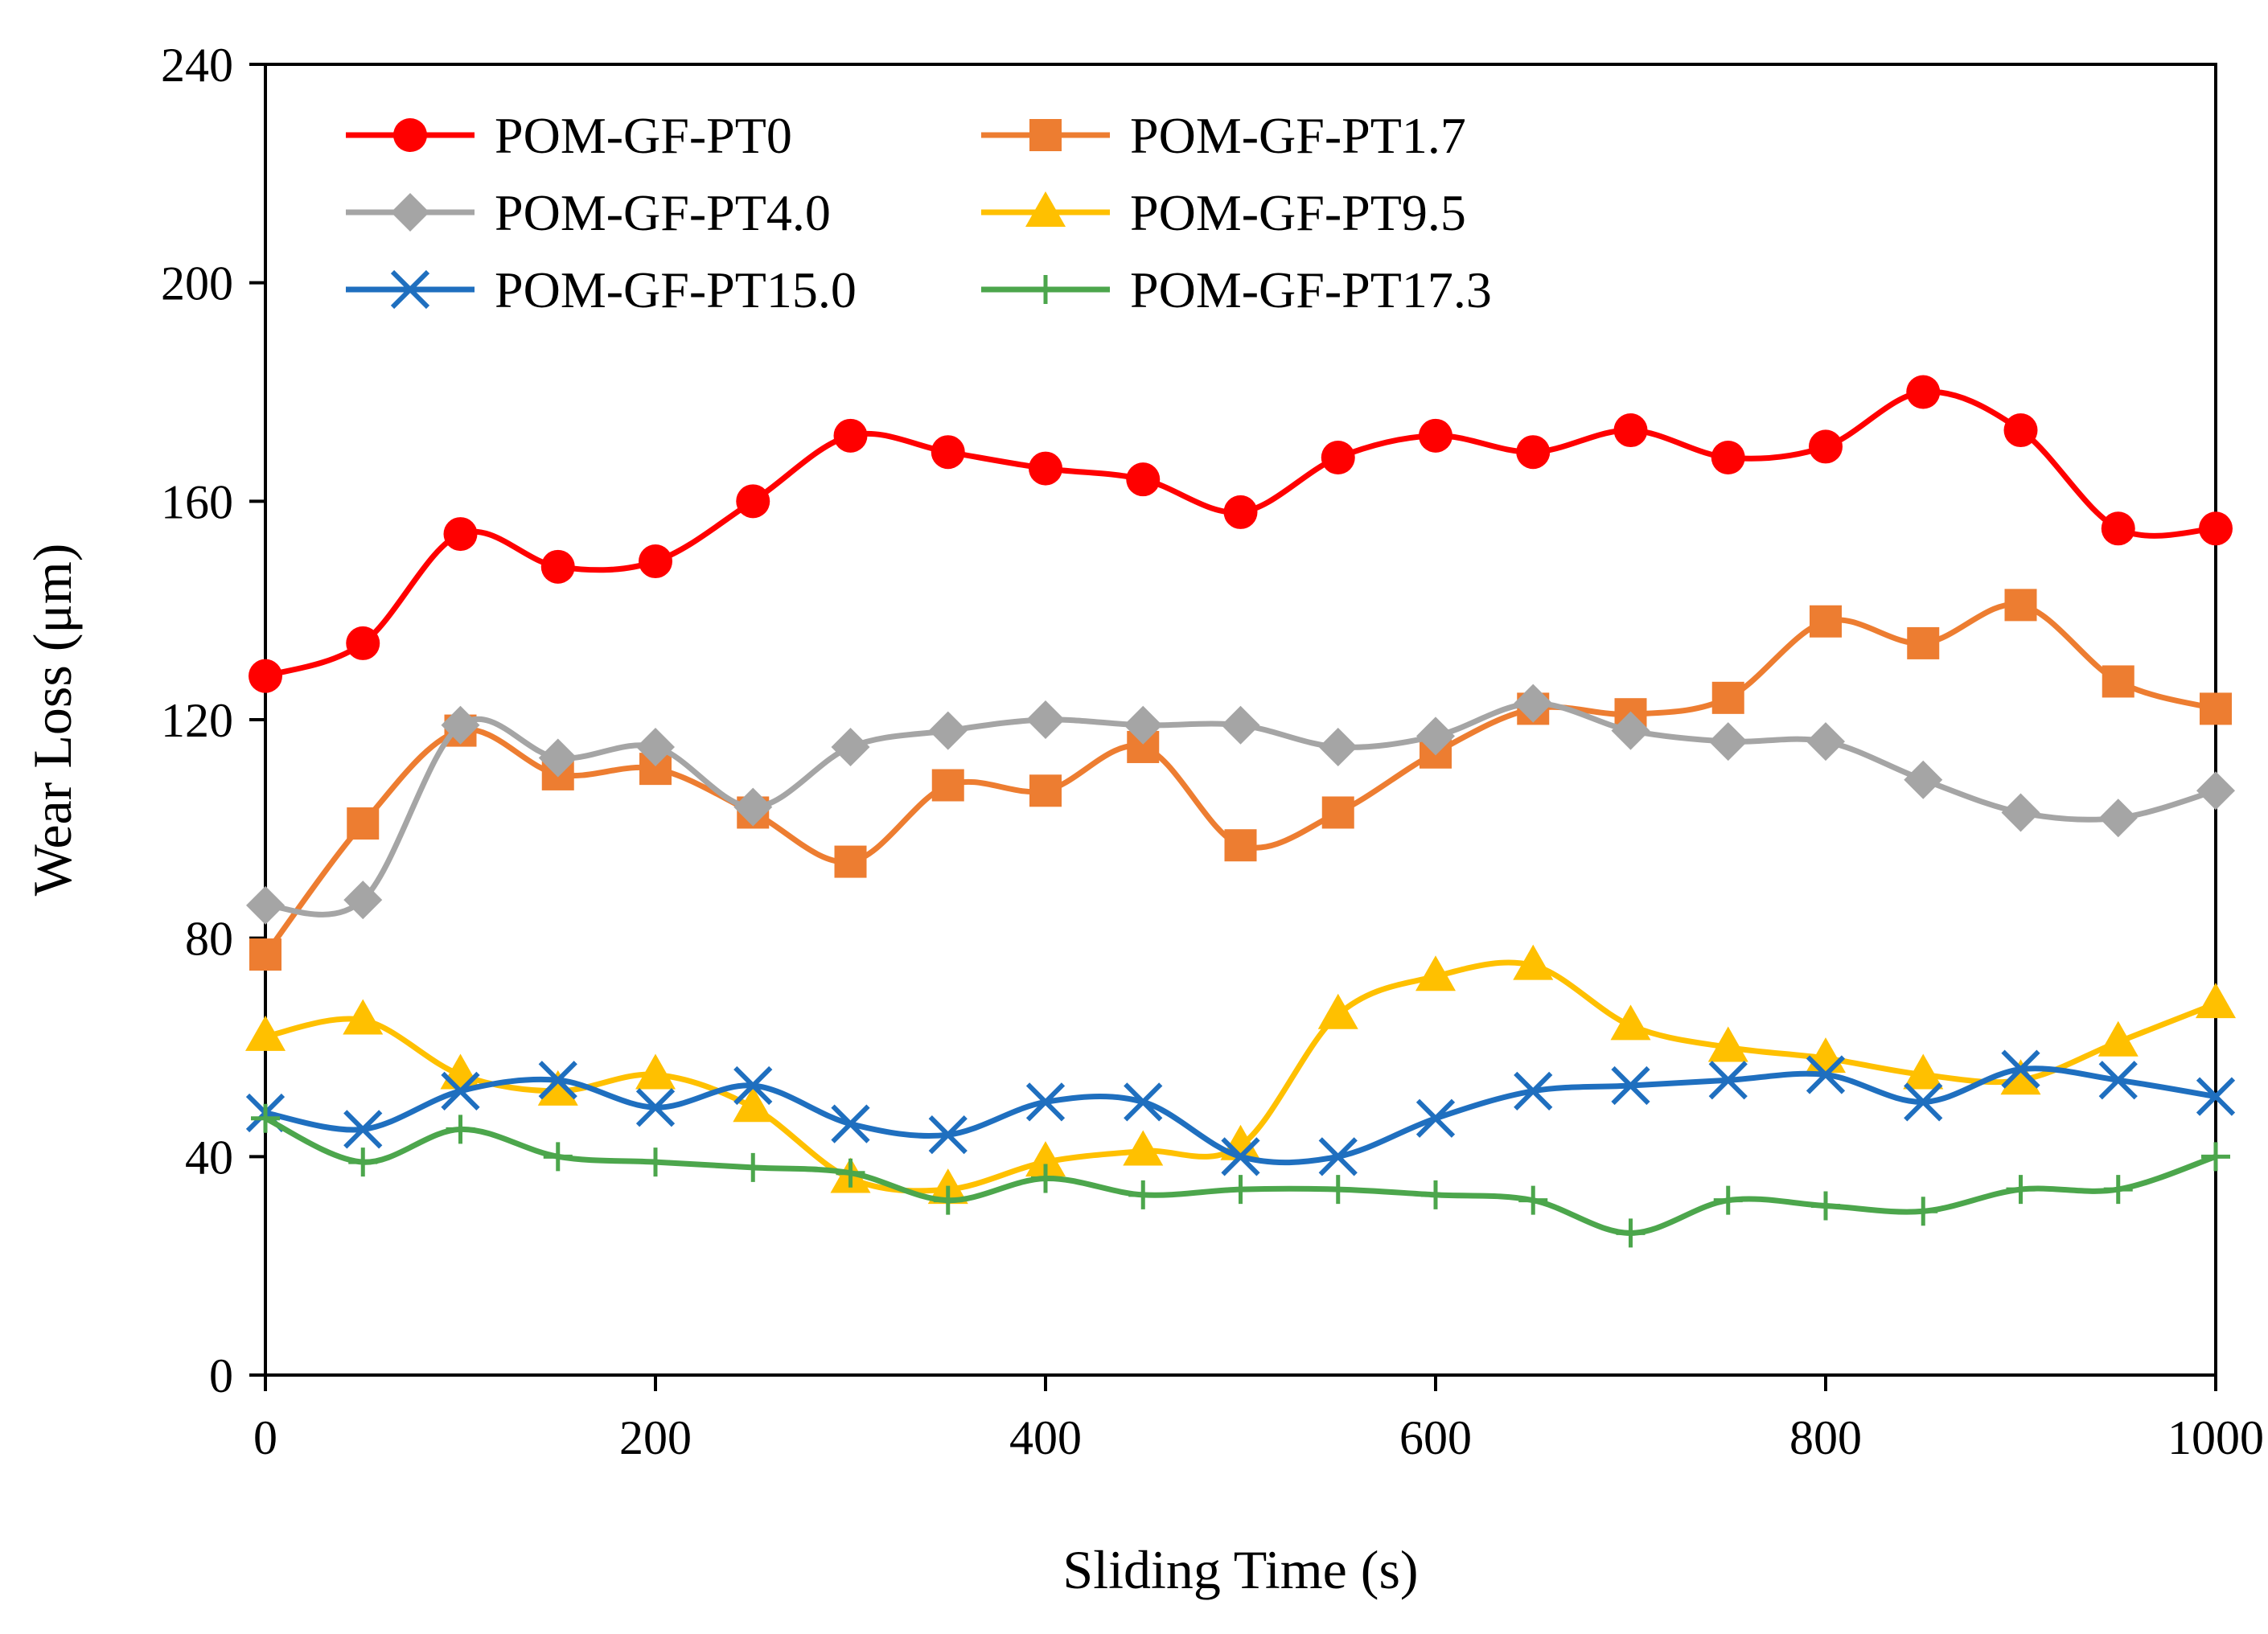 Image resolution: width=2268 pixels, height=1634 pixels. Describe the element at coordinates (1259, 1419) in the screenshot. I see `x-axis: 0 200 400 600 800 1000` at that location.